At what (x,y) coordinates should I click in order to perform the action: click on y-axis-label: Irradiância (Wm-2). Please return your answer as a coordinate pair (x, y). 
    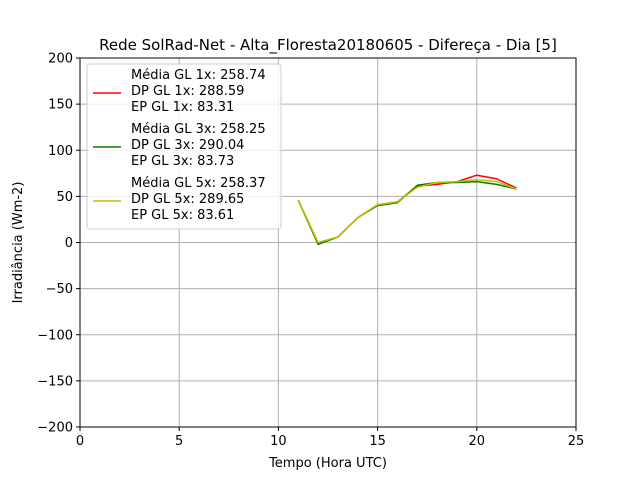
    Looking at the image, I should click on (18, 243).